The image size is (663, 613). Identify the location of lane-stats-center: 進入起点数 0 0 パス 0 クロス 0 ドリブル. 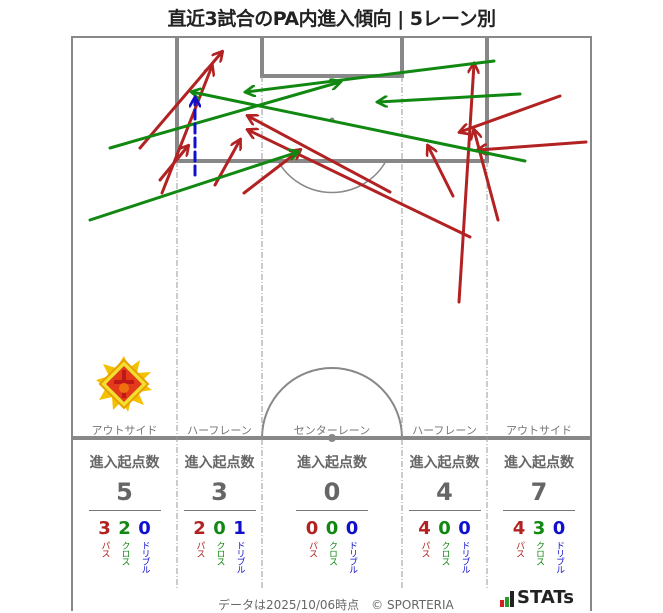
(332, 512).